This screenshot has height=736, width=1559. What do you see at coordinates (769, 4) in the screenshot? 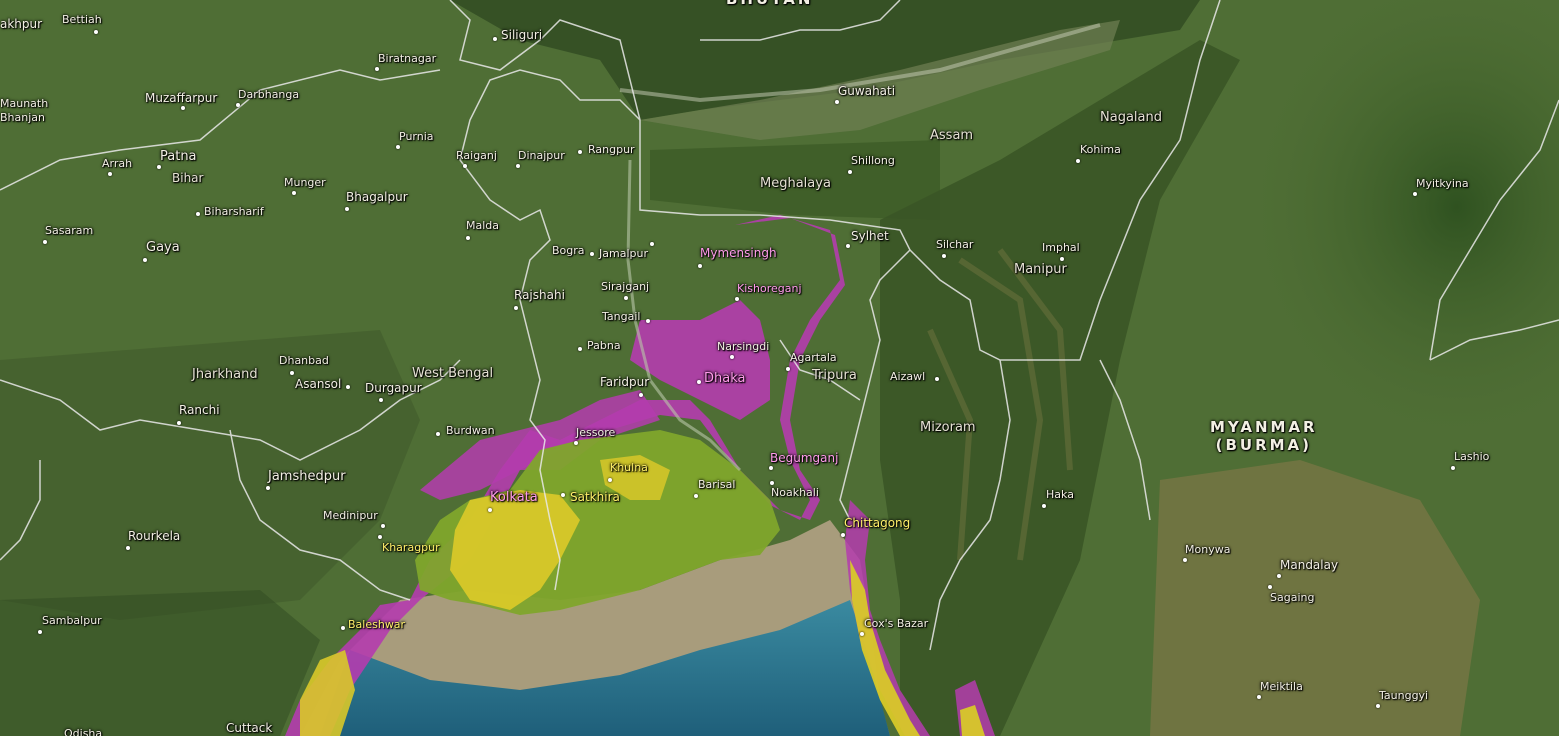
I see `country-label-bhutan: BHUTAN` at bounding box center [769, 4].